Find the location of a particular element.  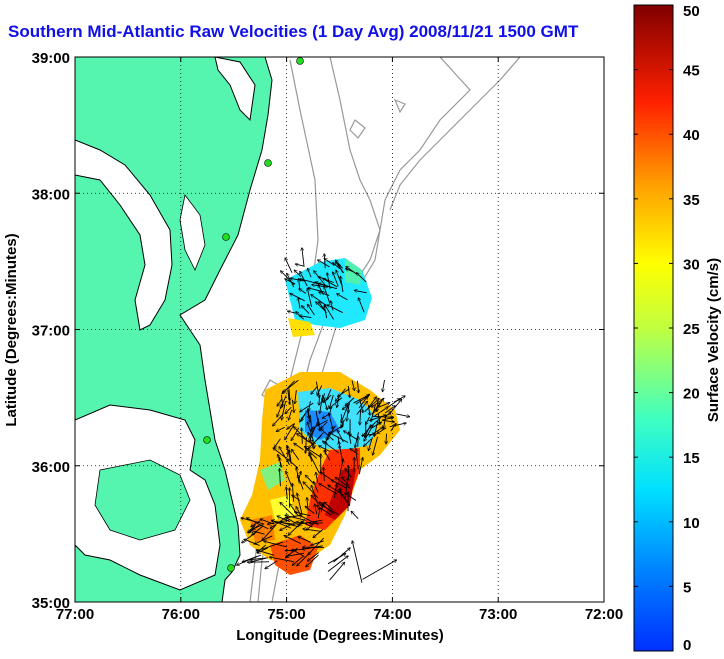

y-tick-label: 38:00 is located at coordinates (51, 194).